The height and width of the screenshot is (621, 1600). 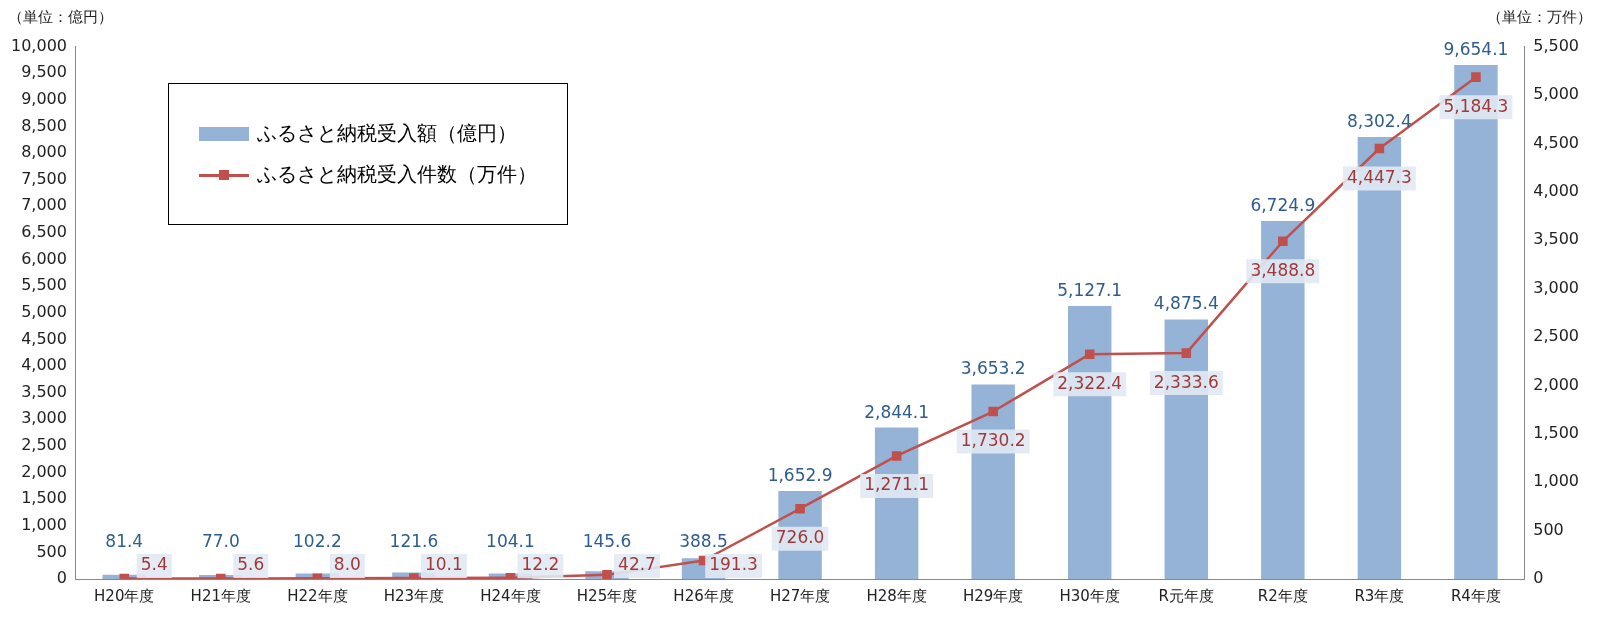 I want to click on y2-tick-label: 3,500, so click(x=1556, y=239).